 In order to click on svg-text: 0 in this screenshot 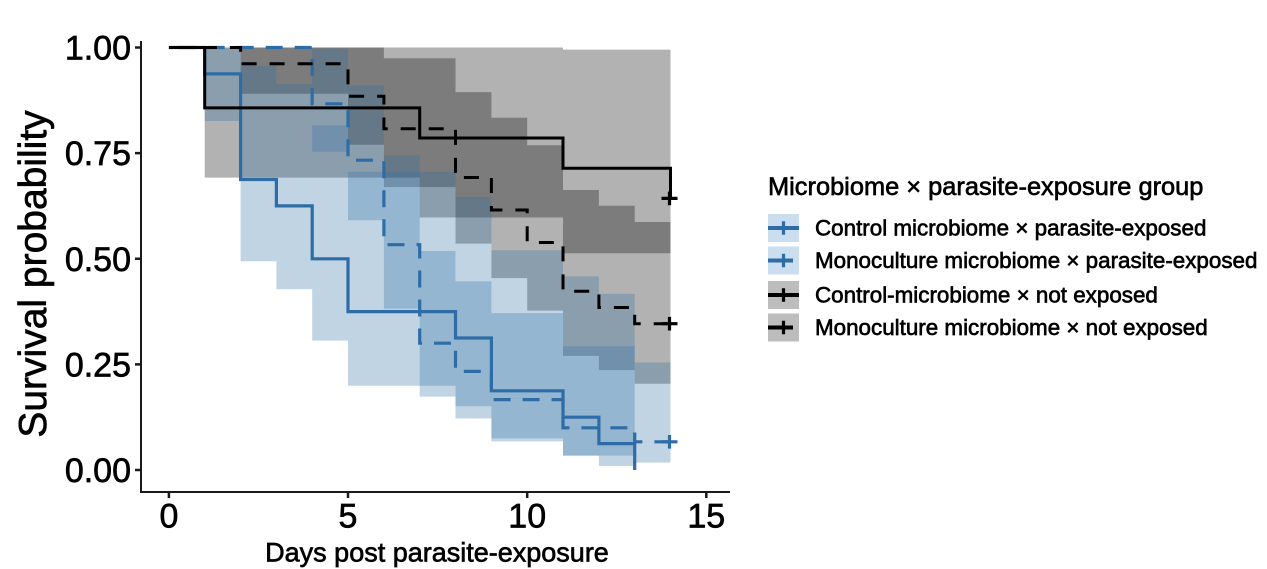, I will do `click(168, 517)`.